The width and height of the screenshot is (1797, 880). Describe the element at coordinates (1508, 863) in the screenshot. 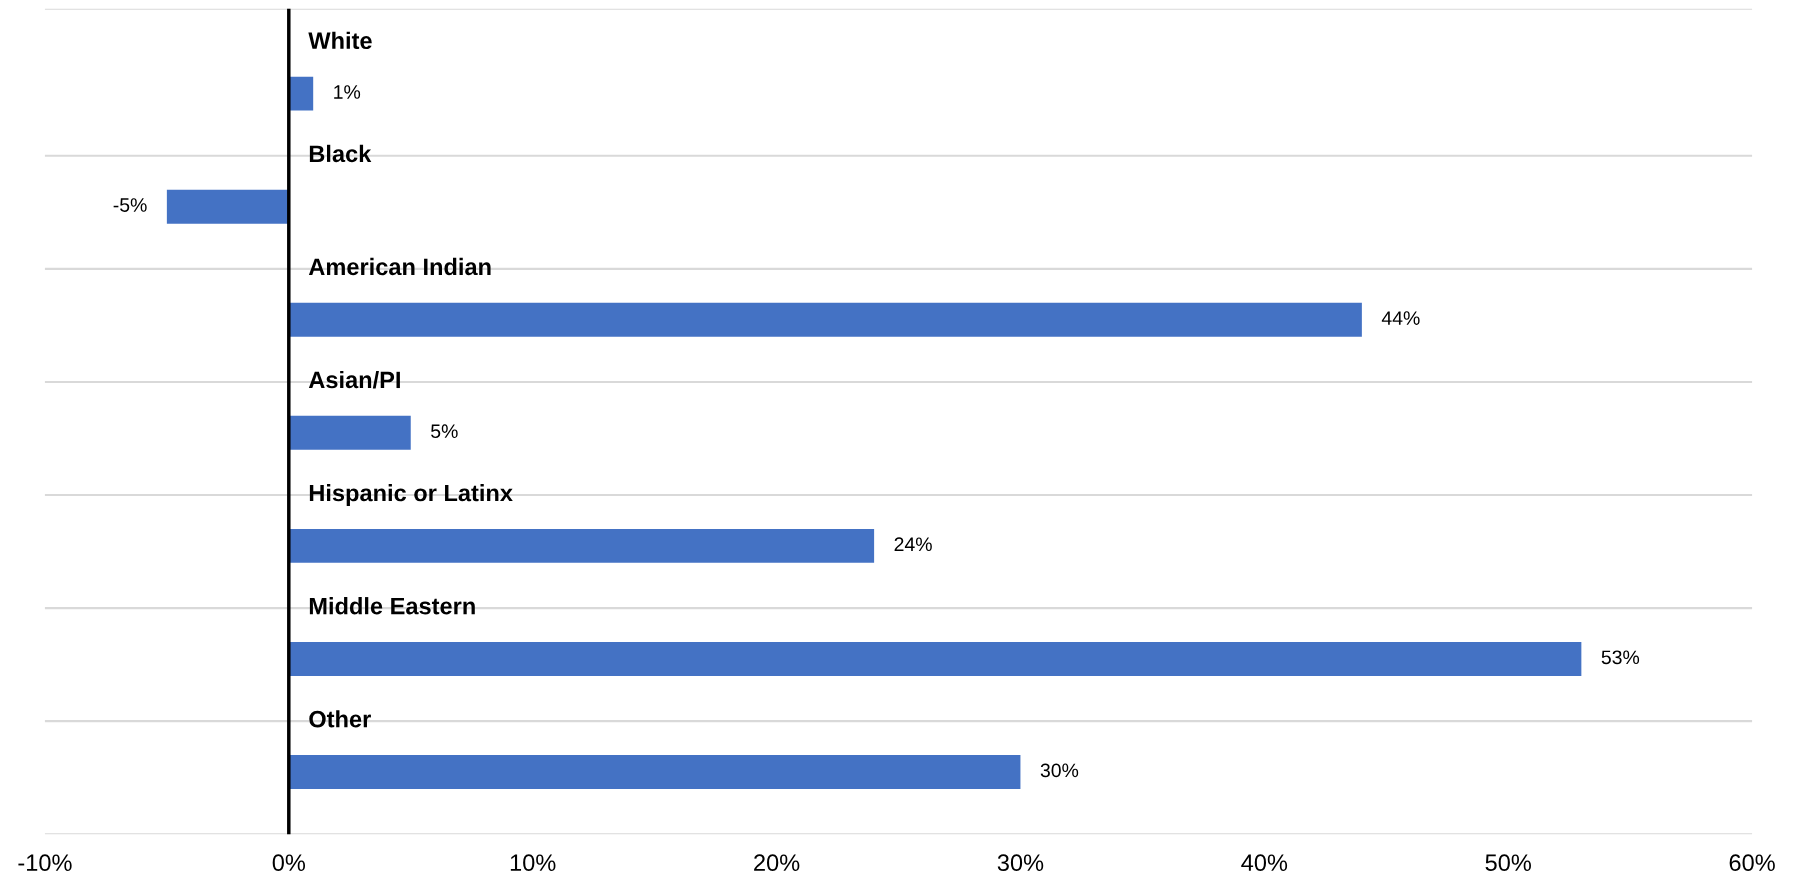

I see `x-tick-label: 50%` at that location.